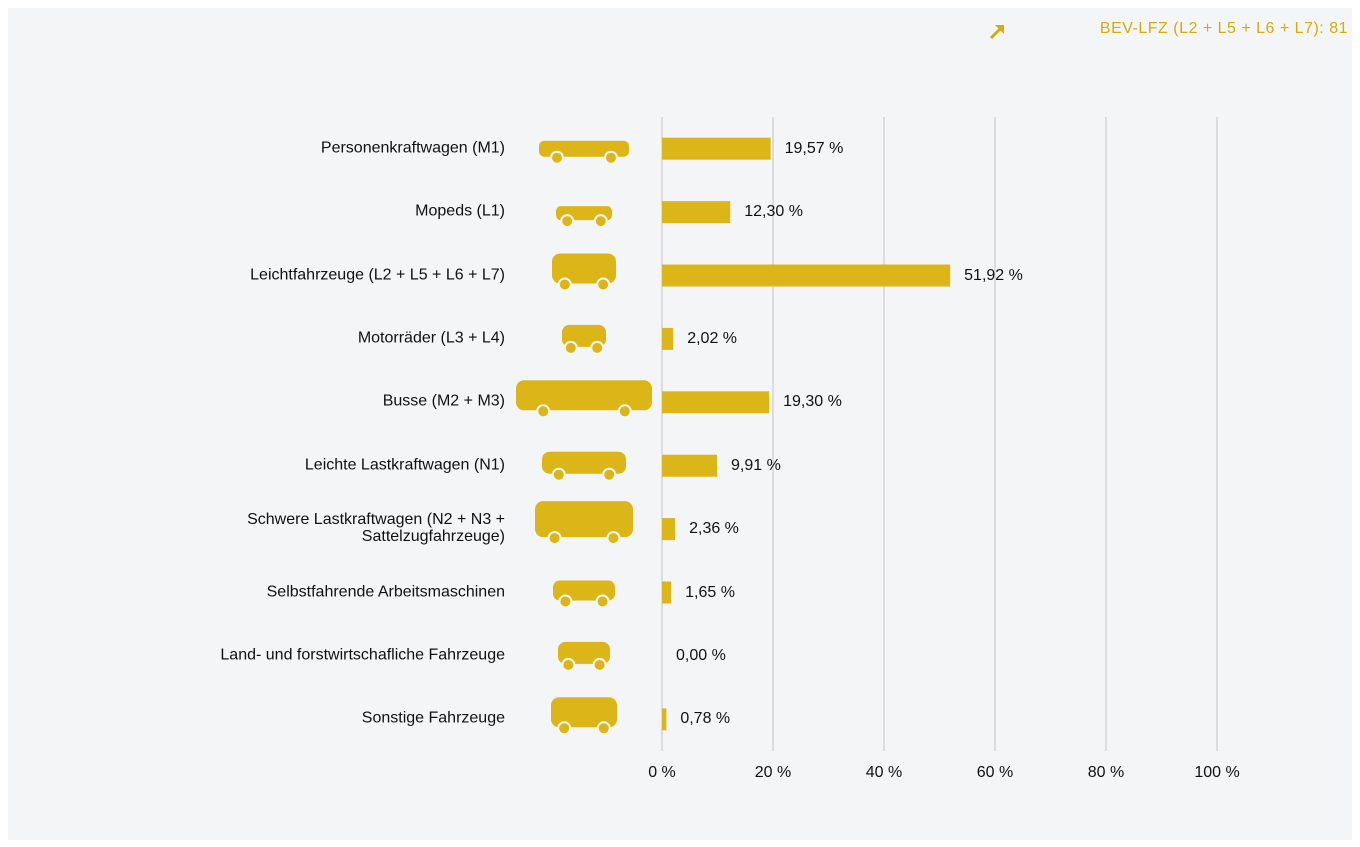 Image resolution: width=1360 pixels, height=847 pixels. Describe the element at coordinates (1106, 772) in the screenshot. I see `x-tick-label: 80 %` at that location.